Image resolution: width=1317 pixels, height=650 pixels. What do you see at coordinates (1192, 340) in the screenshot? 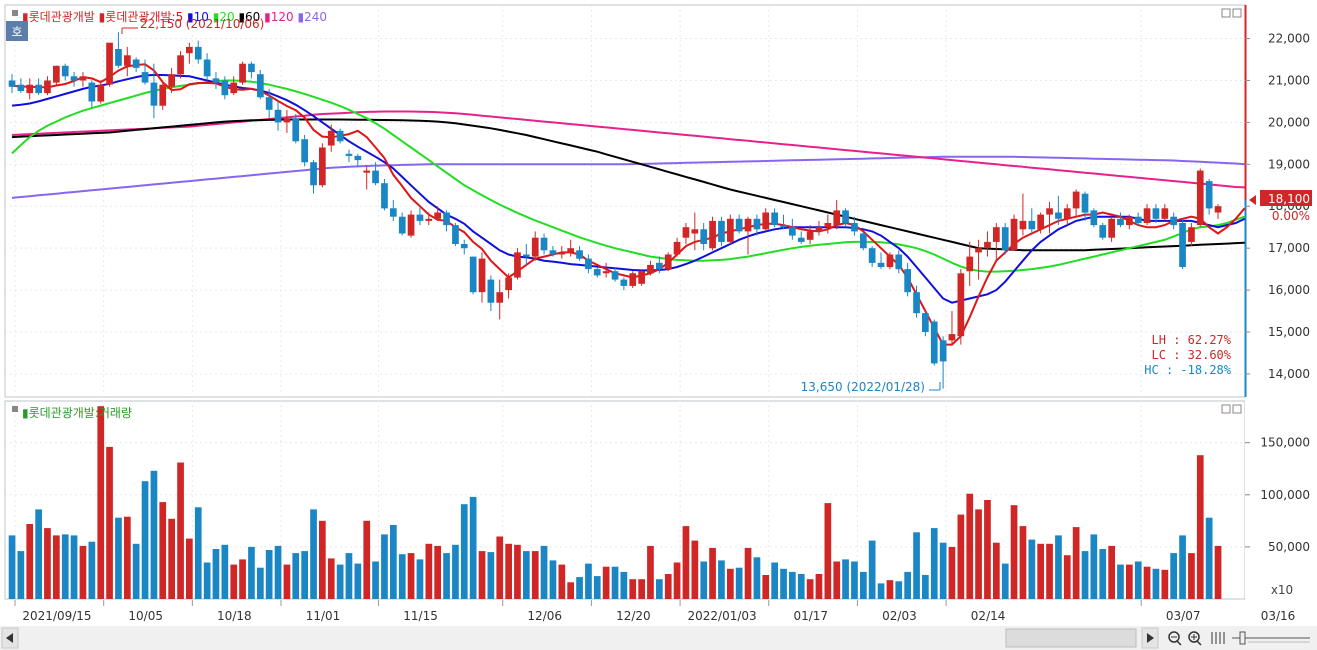
I see `stat-lh: LH : 62.27%` at bounding box center [1192, 340].